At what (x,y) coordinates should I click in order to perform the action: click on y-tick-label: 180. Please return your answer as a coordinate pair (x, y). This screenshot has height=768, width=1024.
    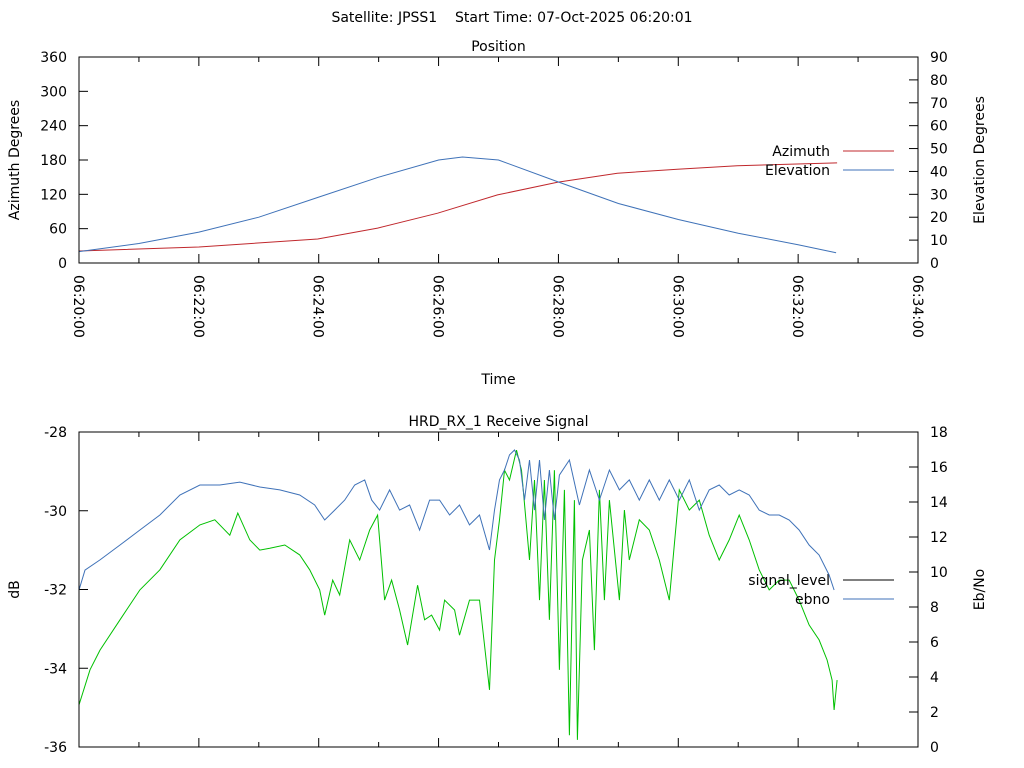
    Looking at the image, I should click on (53, 161).